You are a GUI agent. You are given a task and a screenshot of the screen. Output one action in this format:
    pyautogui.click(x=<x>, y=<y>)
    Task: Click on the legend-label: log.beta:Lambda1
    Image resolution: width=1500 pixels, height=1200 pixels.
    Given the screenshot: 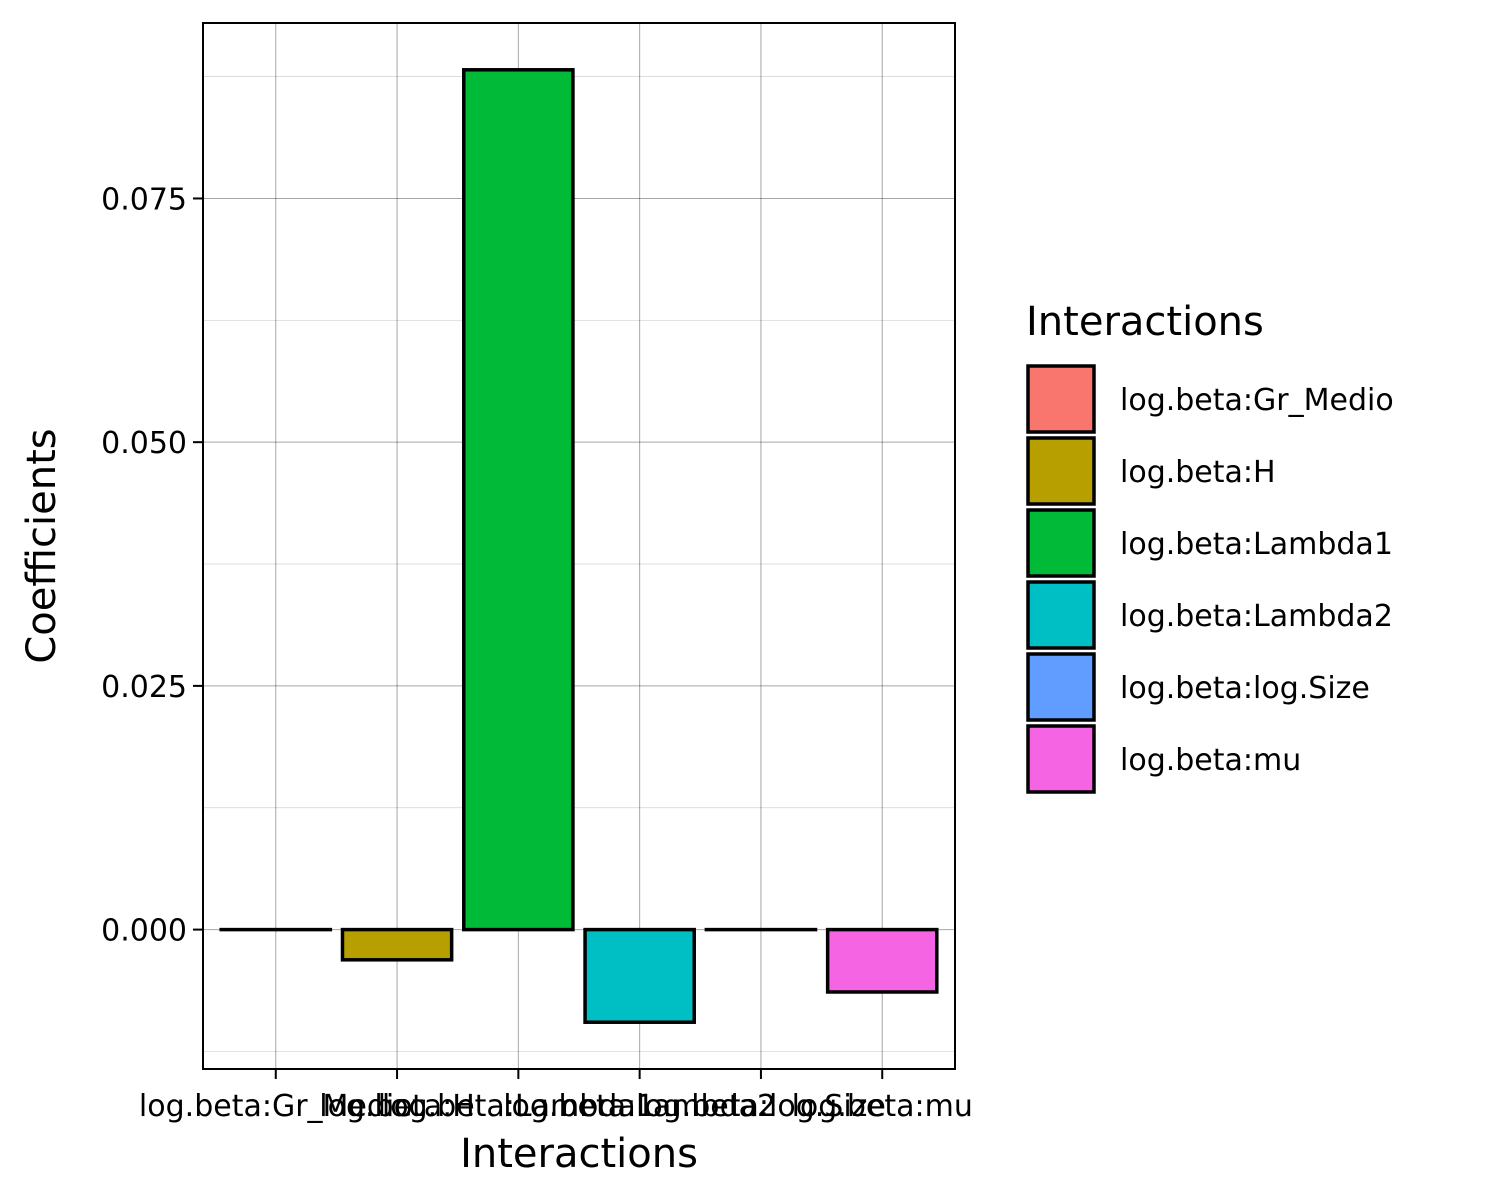 What is the action you would take?
    pyautogui.click(x=1256, y=544)
    